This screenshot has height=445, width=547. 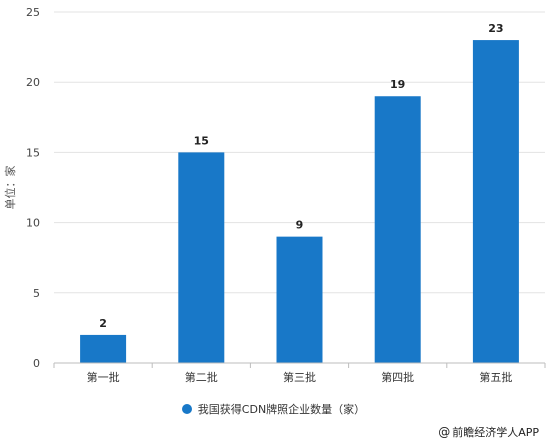 I want to click on bar-value-label: 15, so click(x=201, y=140).